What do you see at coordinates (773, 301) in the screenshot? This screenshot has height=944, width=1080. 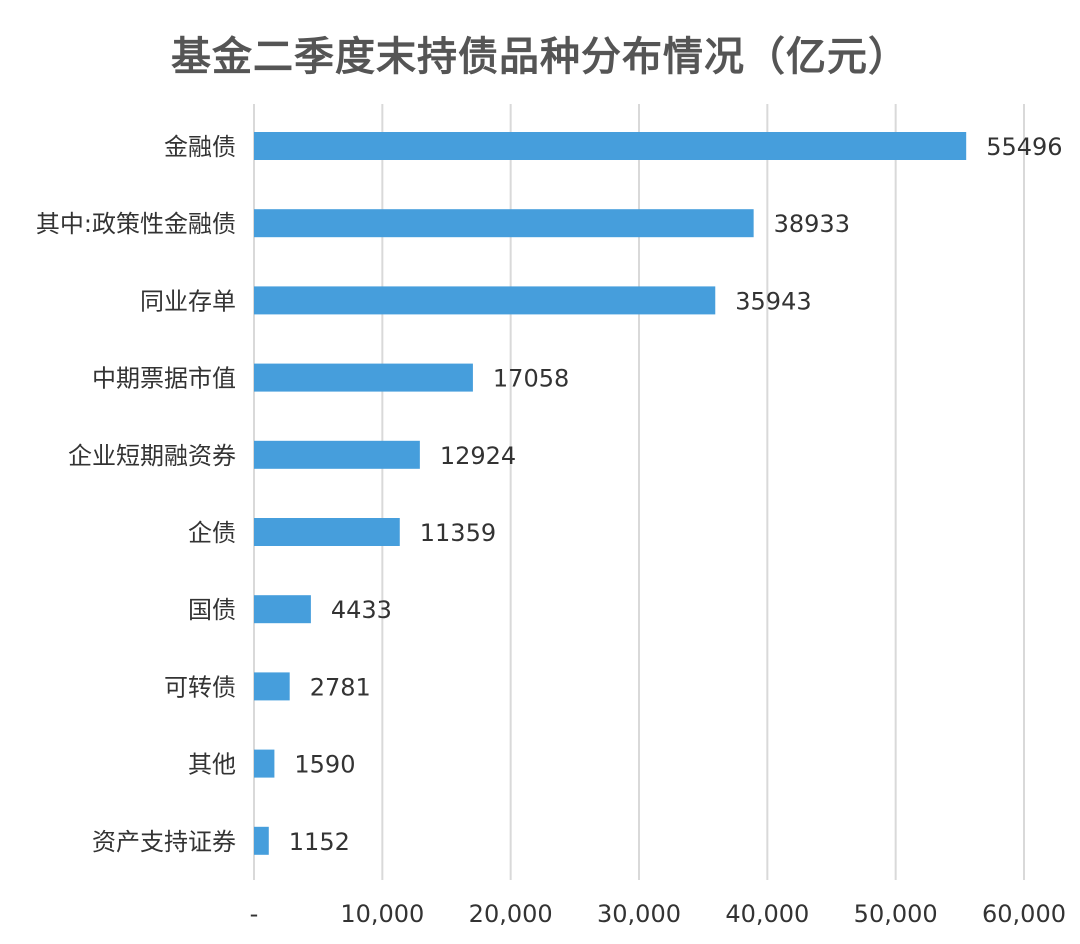 I see `data-label: 35943` at bounding box center [773, 301].